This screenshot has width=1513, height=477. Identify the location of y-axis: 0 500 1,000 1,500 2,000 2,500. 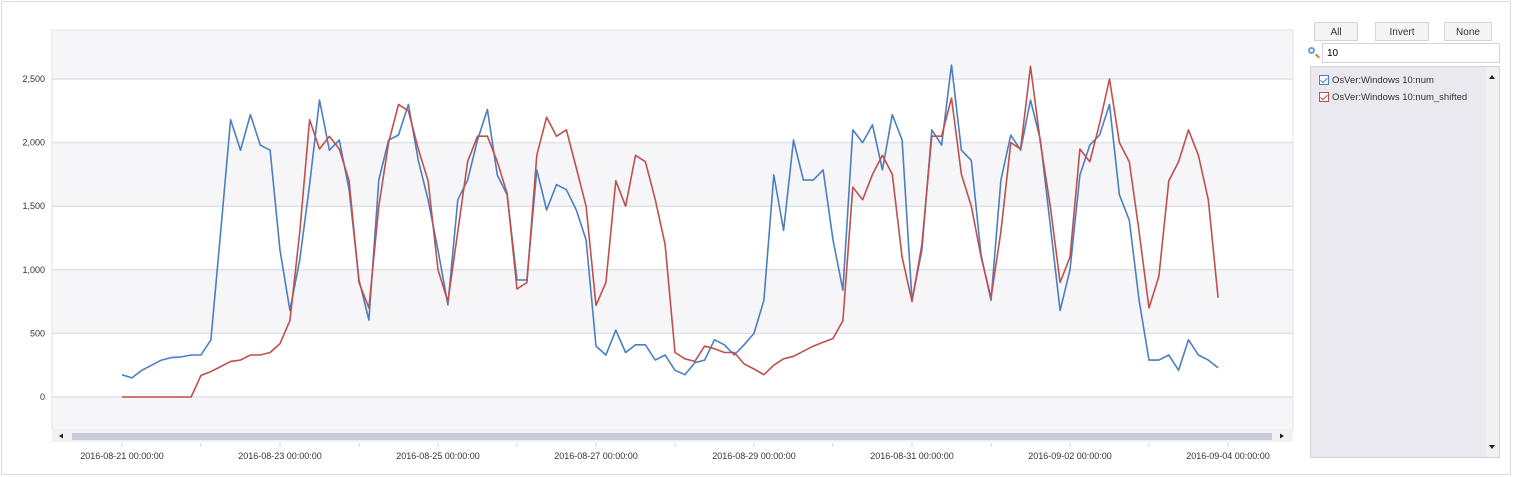
(33, 238).